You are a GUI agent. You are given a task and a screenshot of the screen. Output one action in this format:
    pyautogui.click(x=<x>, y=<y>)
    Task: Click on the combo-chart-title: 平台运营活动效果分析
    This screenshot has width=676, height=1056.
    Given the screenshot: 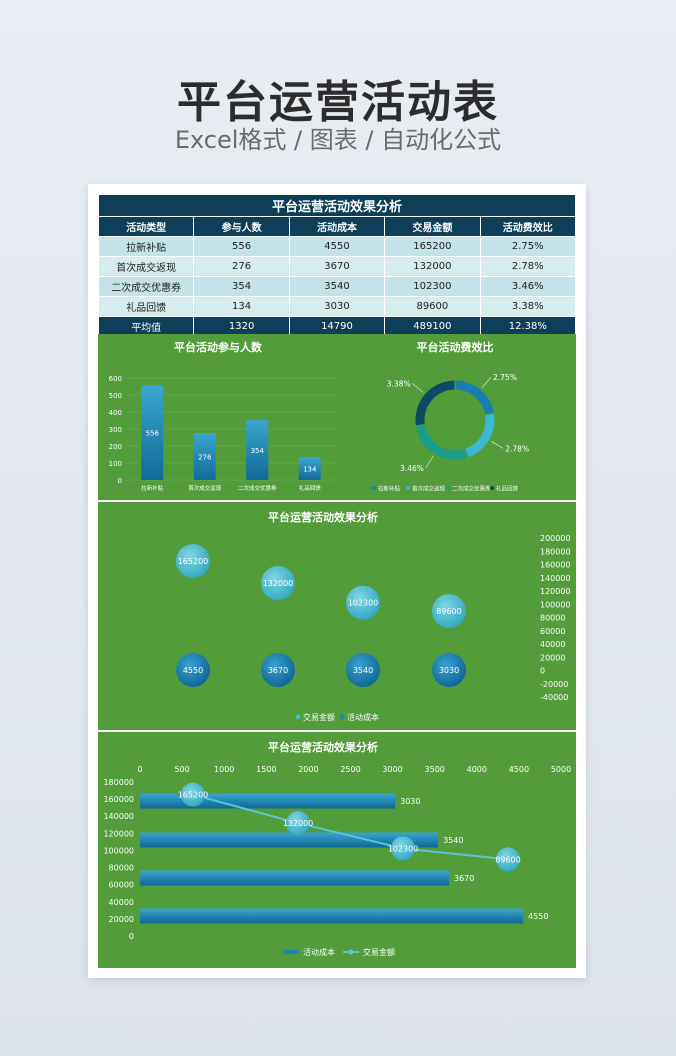 What is the action you would take?
    pyautogui.click(x=323, y=747)
    